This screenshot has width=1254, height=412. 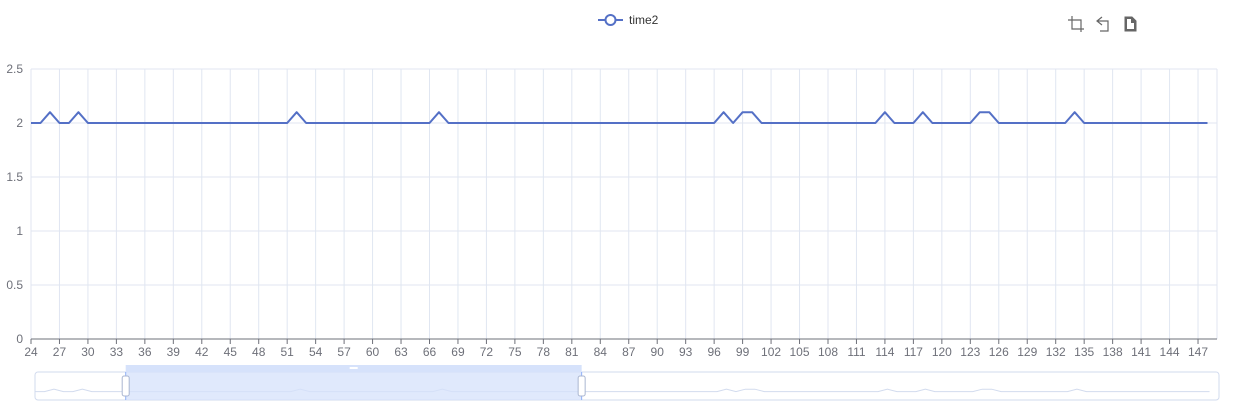 What do you see at coordinates (259, 352) in the screenshot?
I see `x-tick-label: 48` at bounding box center [259, 352].